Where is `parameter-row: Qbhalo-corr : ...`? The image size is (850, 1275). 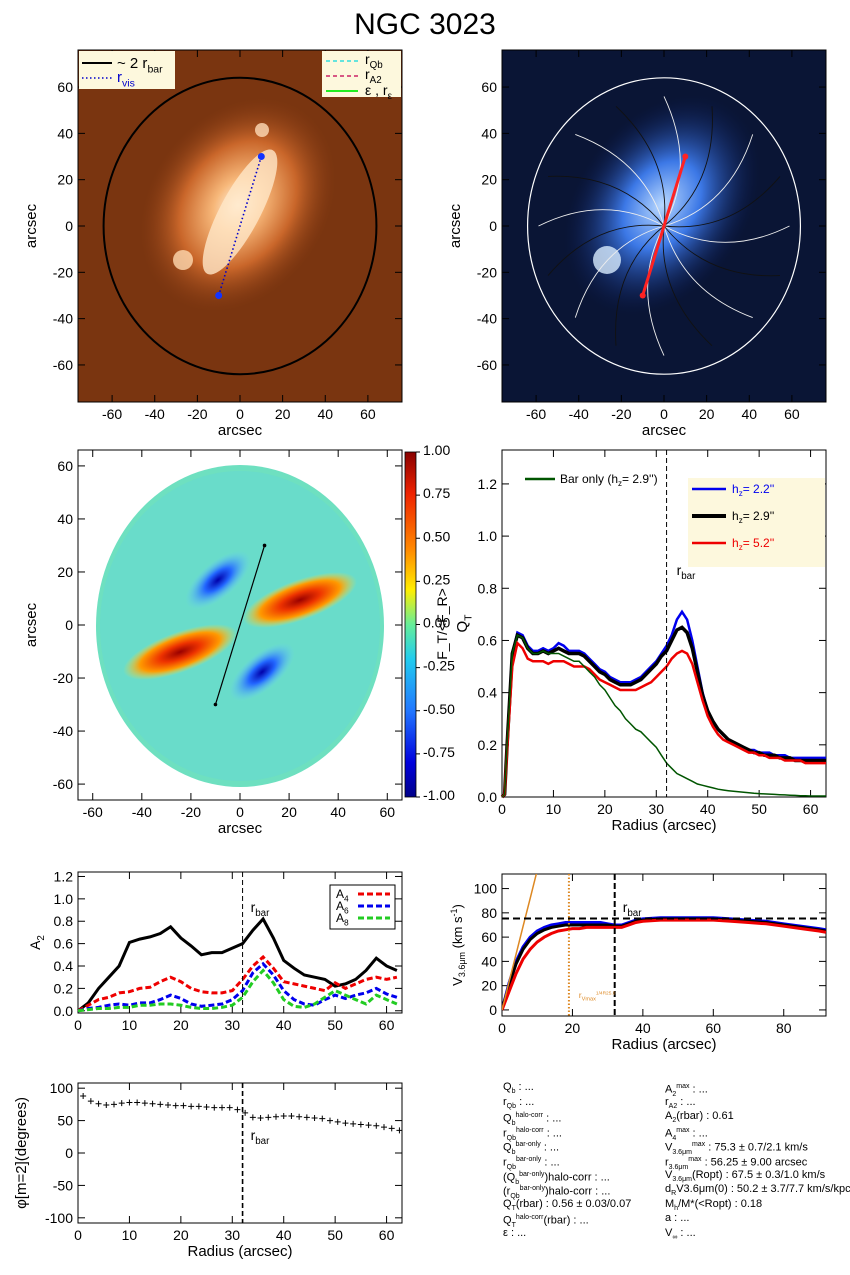 parameter-row: Qbhalo-corr : ... is located at coordinates (567, 1118).